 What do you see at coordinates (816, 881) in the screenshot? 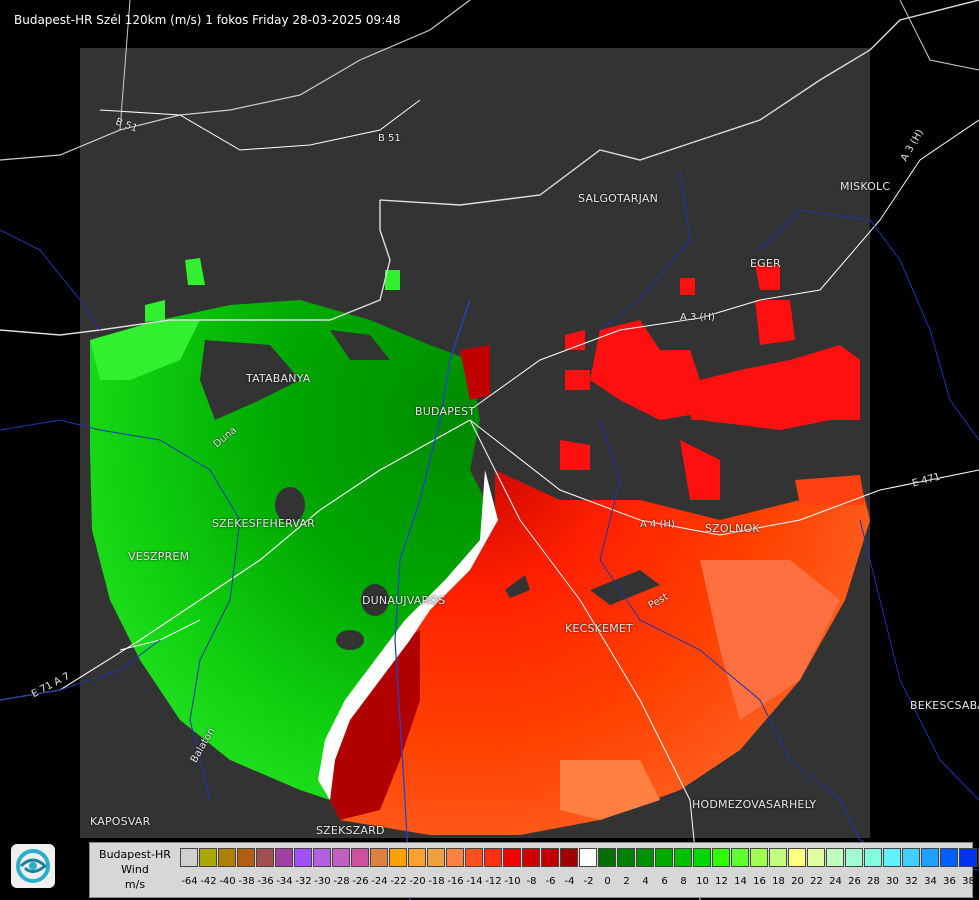
I see `legend-tick-label: 22` at bounding box center [816, 881].